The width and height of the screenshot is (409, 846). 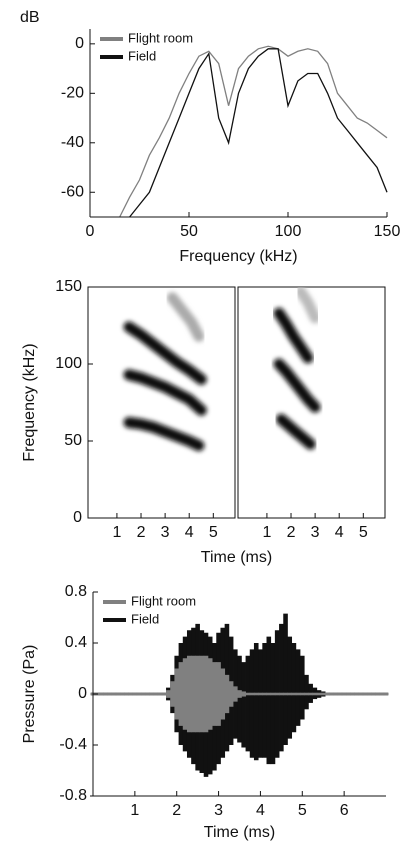 What do you see at coordinates (90, 231) in the screenshot?
I see `x-tick-label: 0` at bounding box center [90, 231].